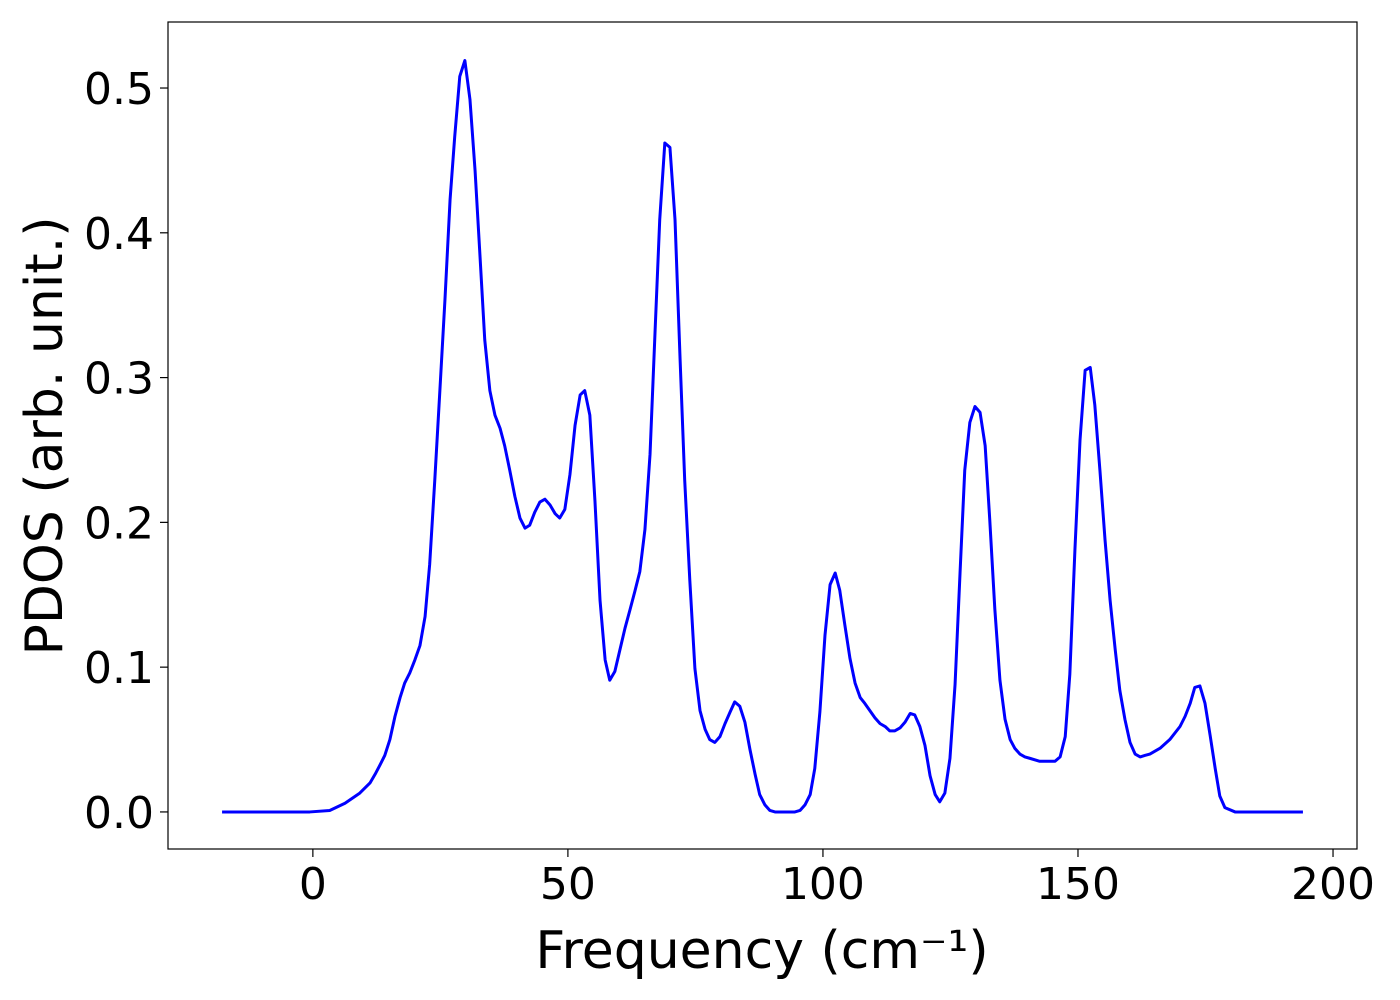 The width and height of the screenshot is (1400, 1000). Describe the element at coordinates (823, 884) in the screenshot. I see `x-tick-label: 100` at that location.